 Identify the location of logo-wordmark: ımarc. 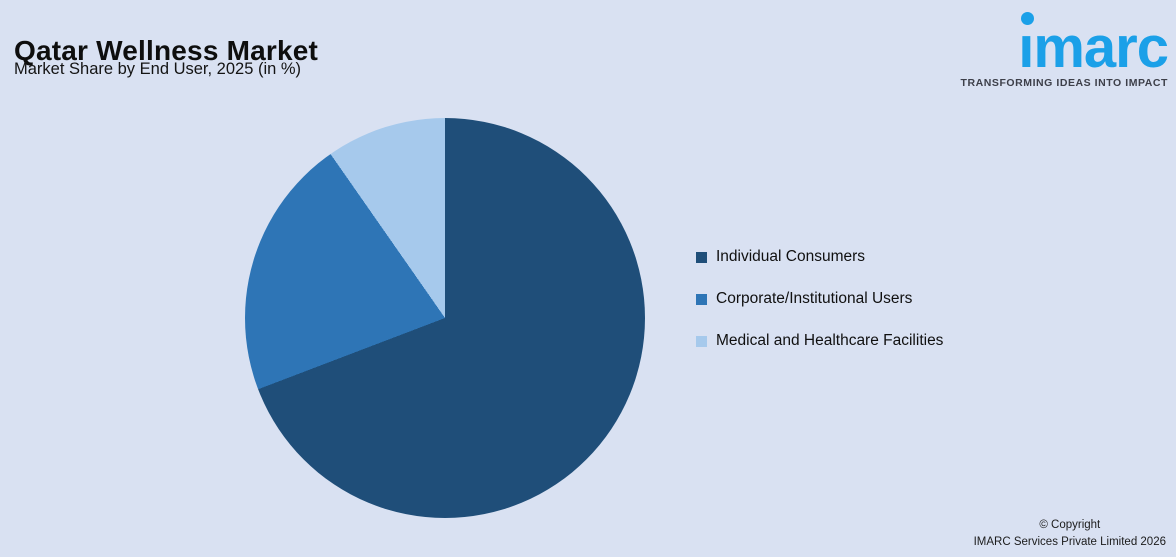
(1093, 44).